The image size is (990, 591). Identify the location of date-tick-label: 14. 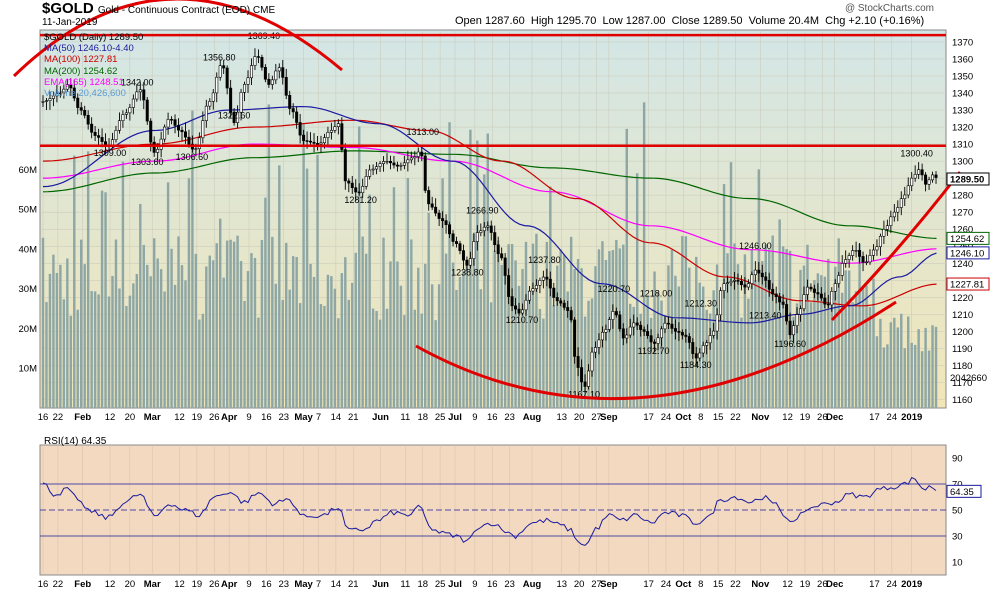
(336, 417).